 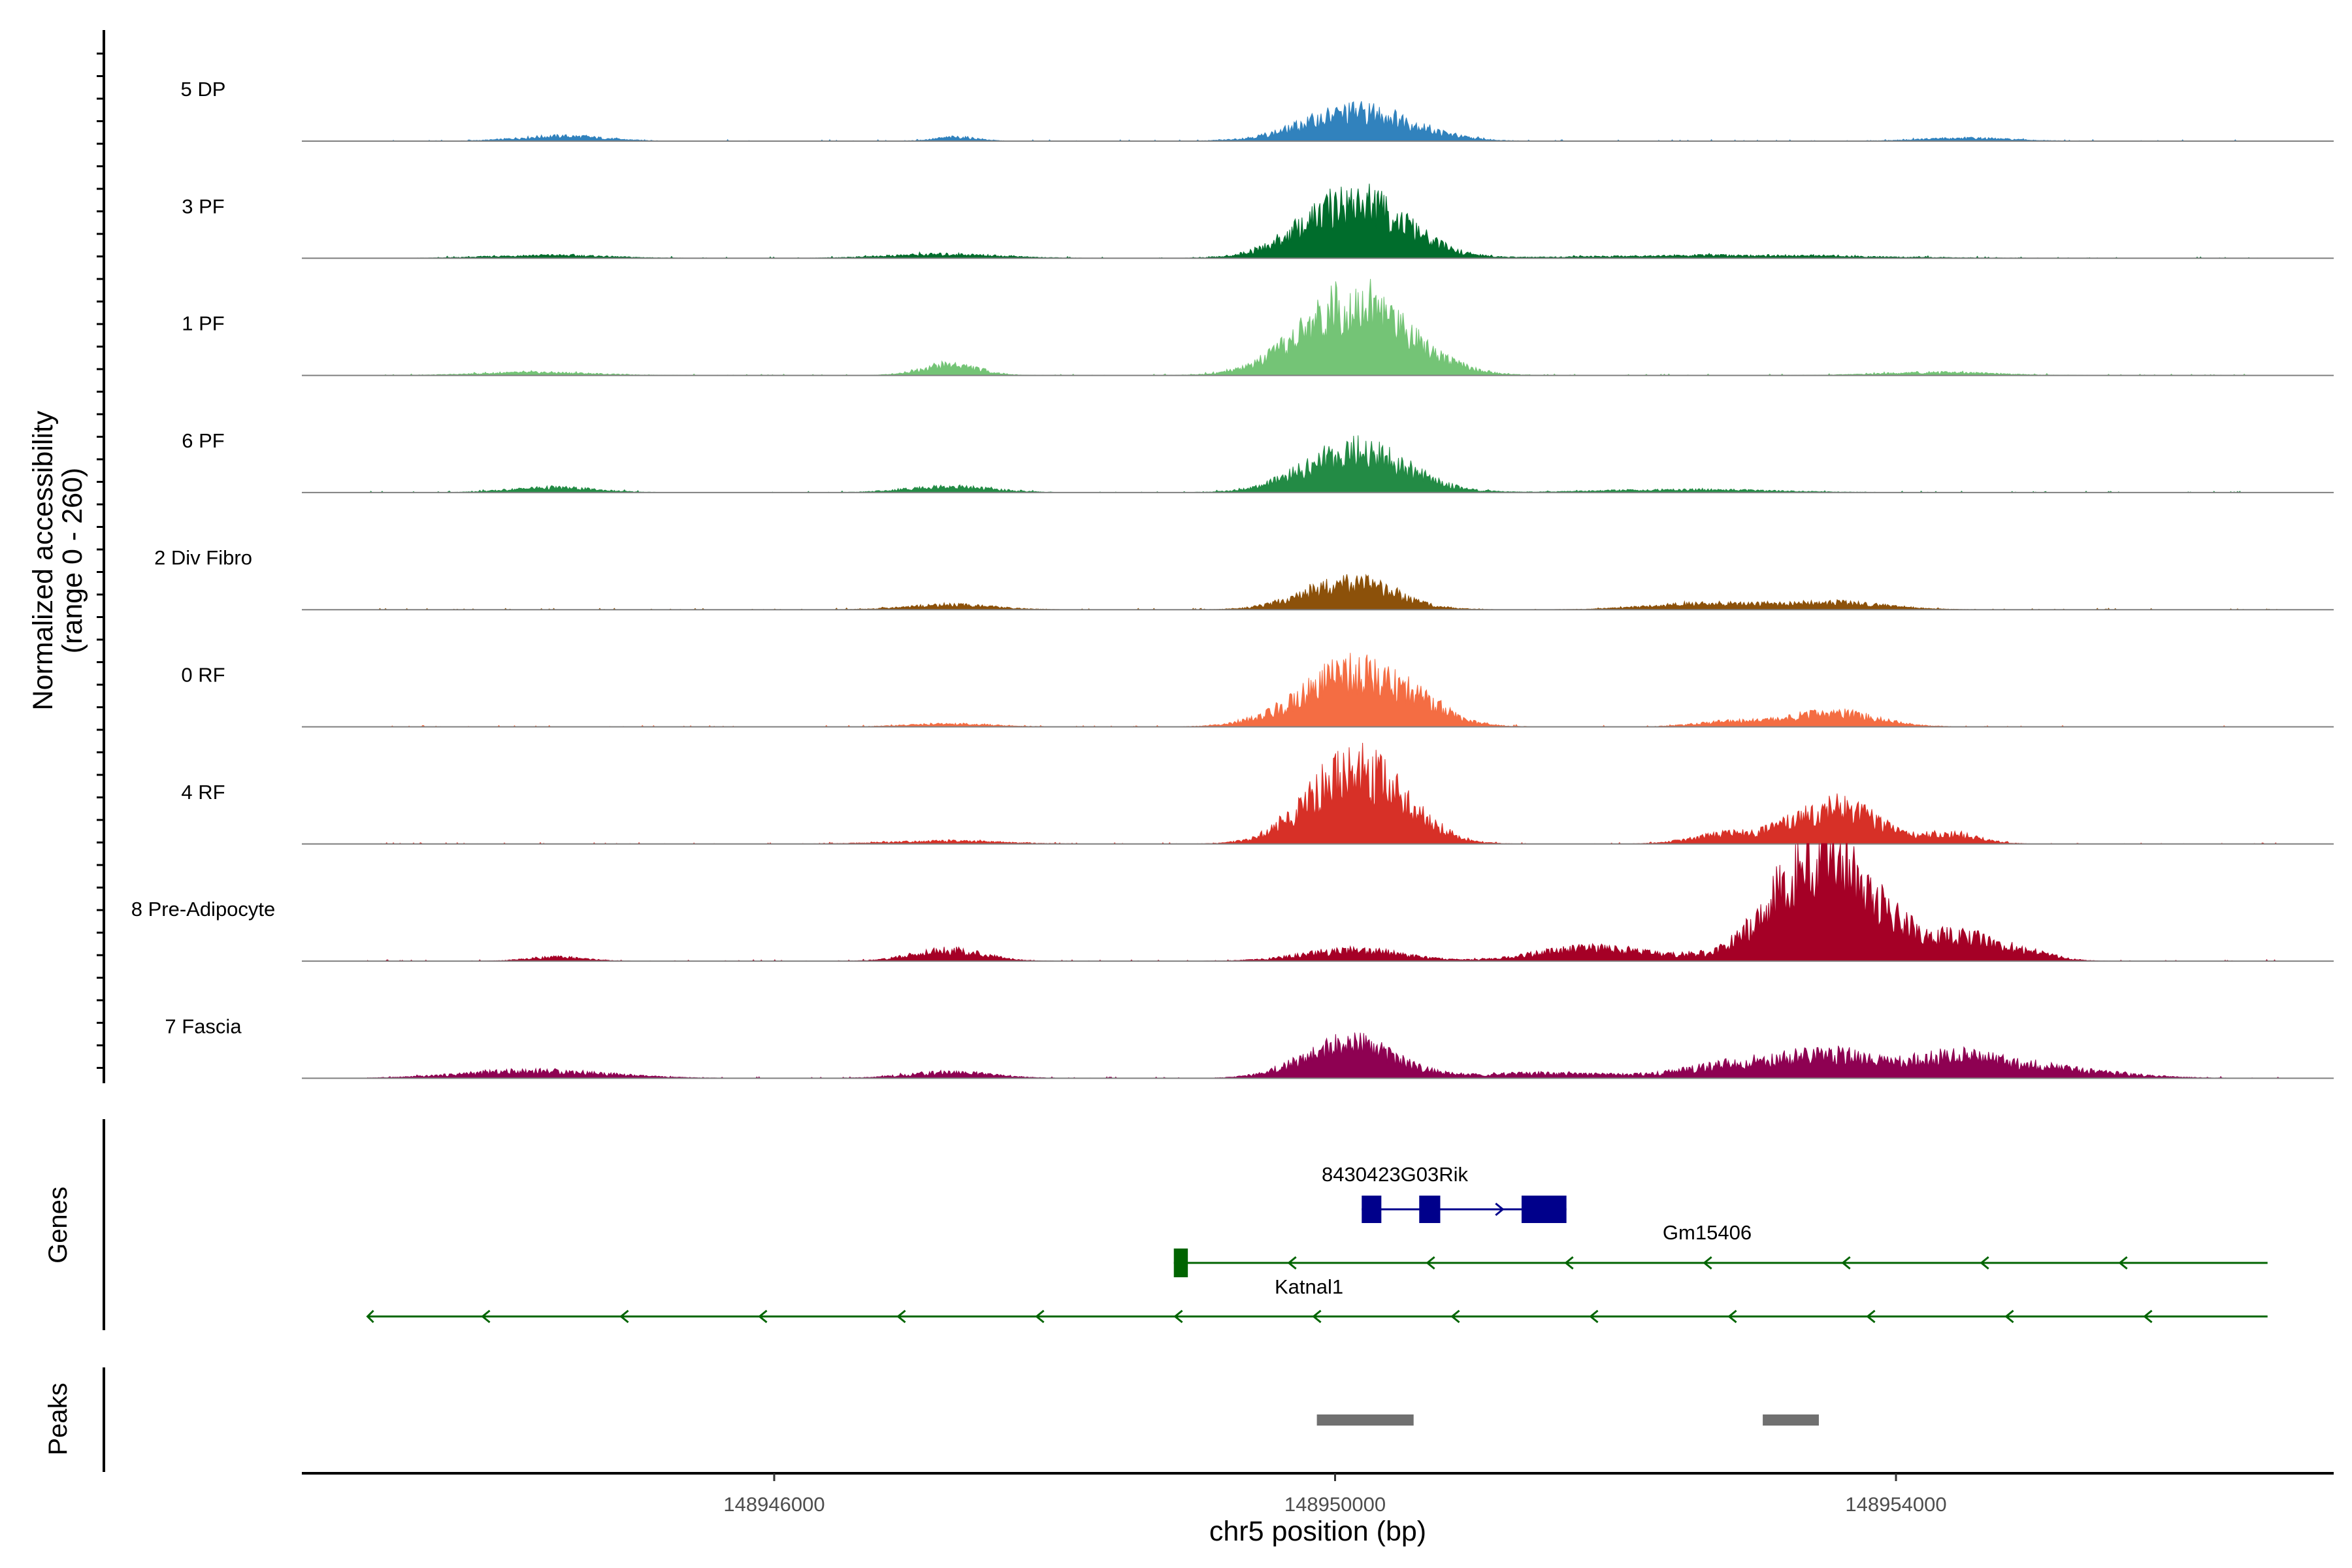 I want to click on gene-label: 8430423G03Rik, so click(x=1395, y=1174).